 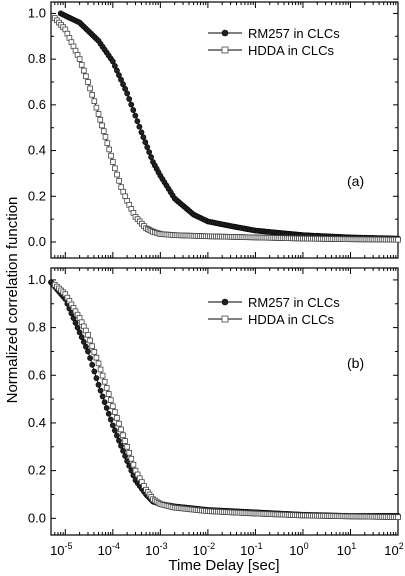 What do you see at coordinates (223, 565) in the screenshot?
I see `x-axis-label: Time Delay [sec]` at bounding box center [223, 565].